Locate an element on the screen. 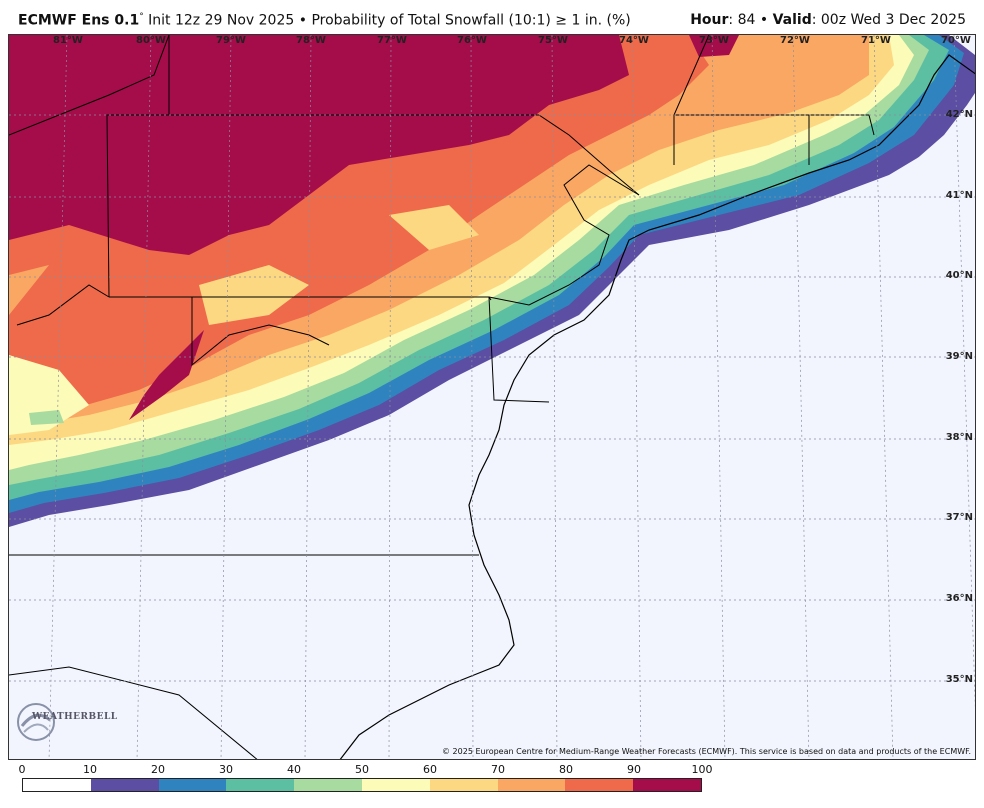 The image size is (984, 808). colorbar-label: 100 is located at coordinates (702, 769).